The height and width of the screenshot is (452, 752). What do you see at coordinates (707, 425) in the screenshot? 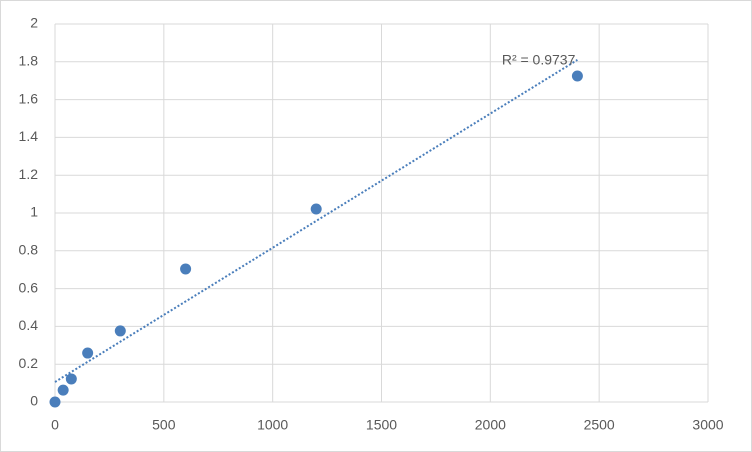
I see `x-tick-label: 3000` at bounding box center [707, 425].